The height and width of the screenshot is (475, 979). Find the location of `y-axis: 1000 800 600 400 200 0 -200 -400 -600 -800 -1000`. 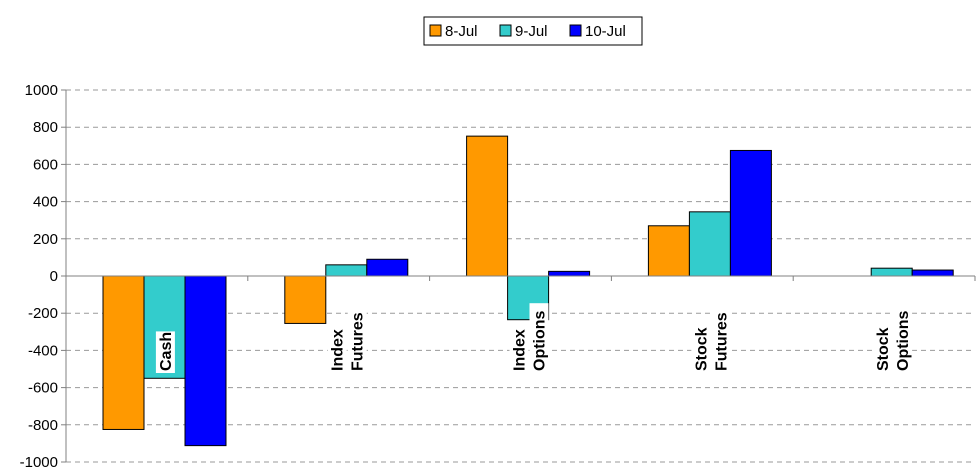

y-axis: 1000 800 600 400 200 0 -200 -400 -600 -800 -1000 is located at coordinates (43, 276).